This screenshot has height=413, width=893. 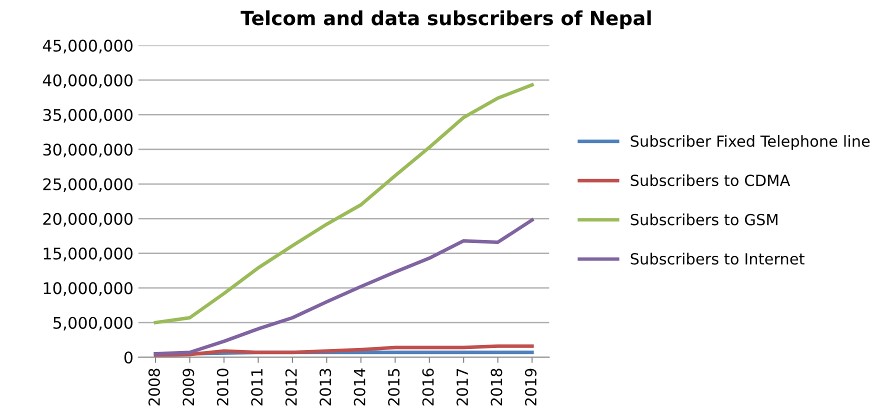 I want to click on x-tick-label: 2011, so click(x=257, y=387).